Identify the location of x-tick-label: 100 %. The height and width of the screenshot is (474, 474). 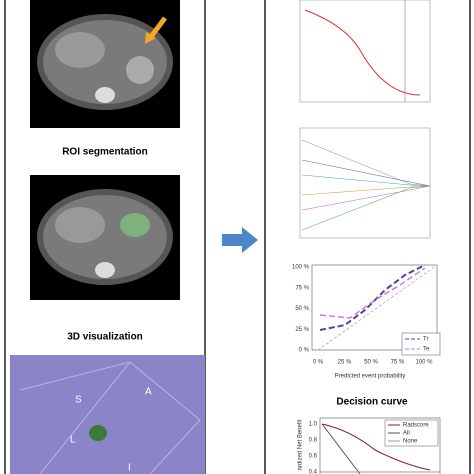
(424, 363).